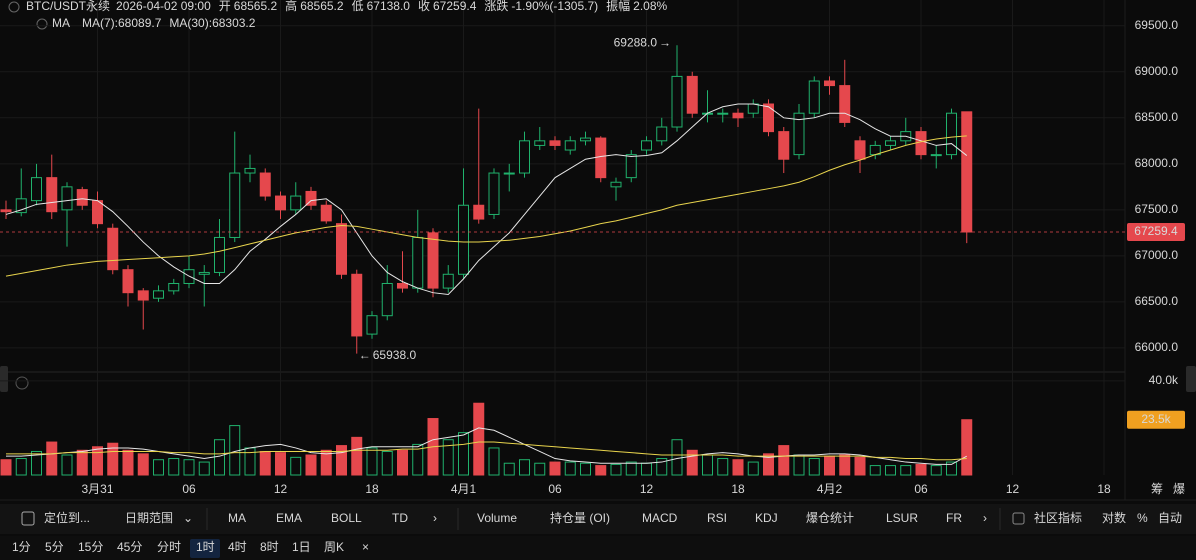 This screenshot has height=560, width=1196. Describe the element at coordinates (717, 518) in the screenshot. I see `indicator-button: RSI` at that location.